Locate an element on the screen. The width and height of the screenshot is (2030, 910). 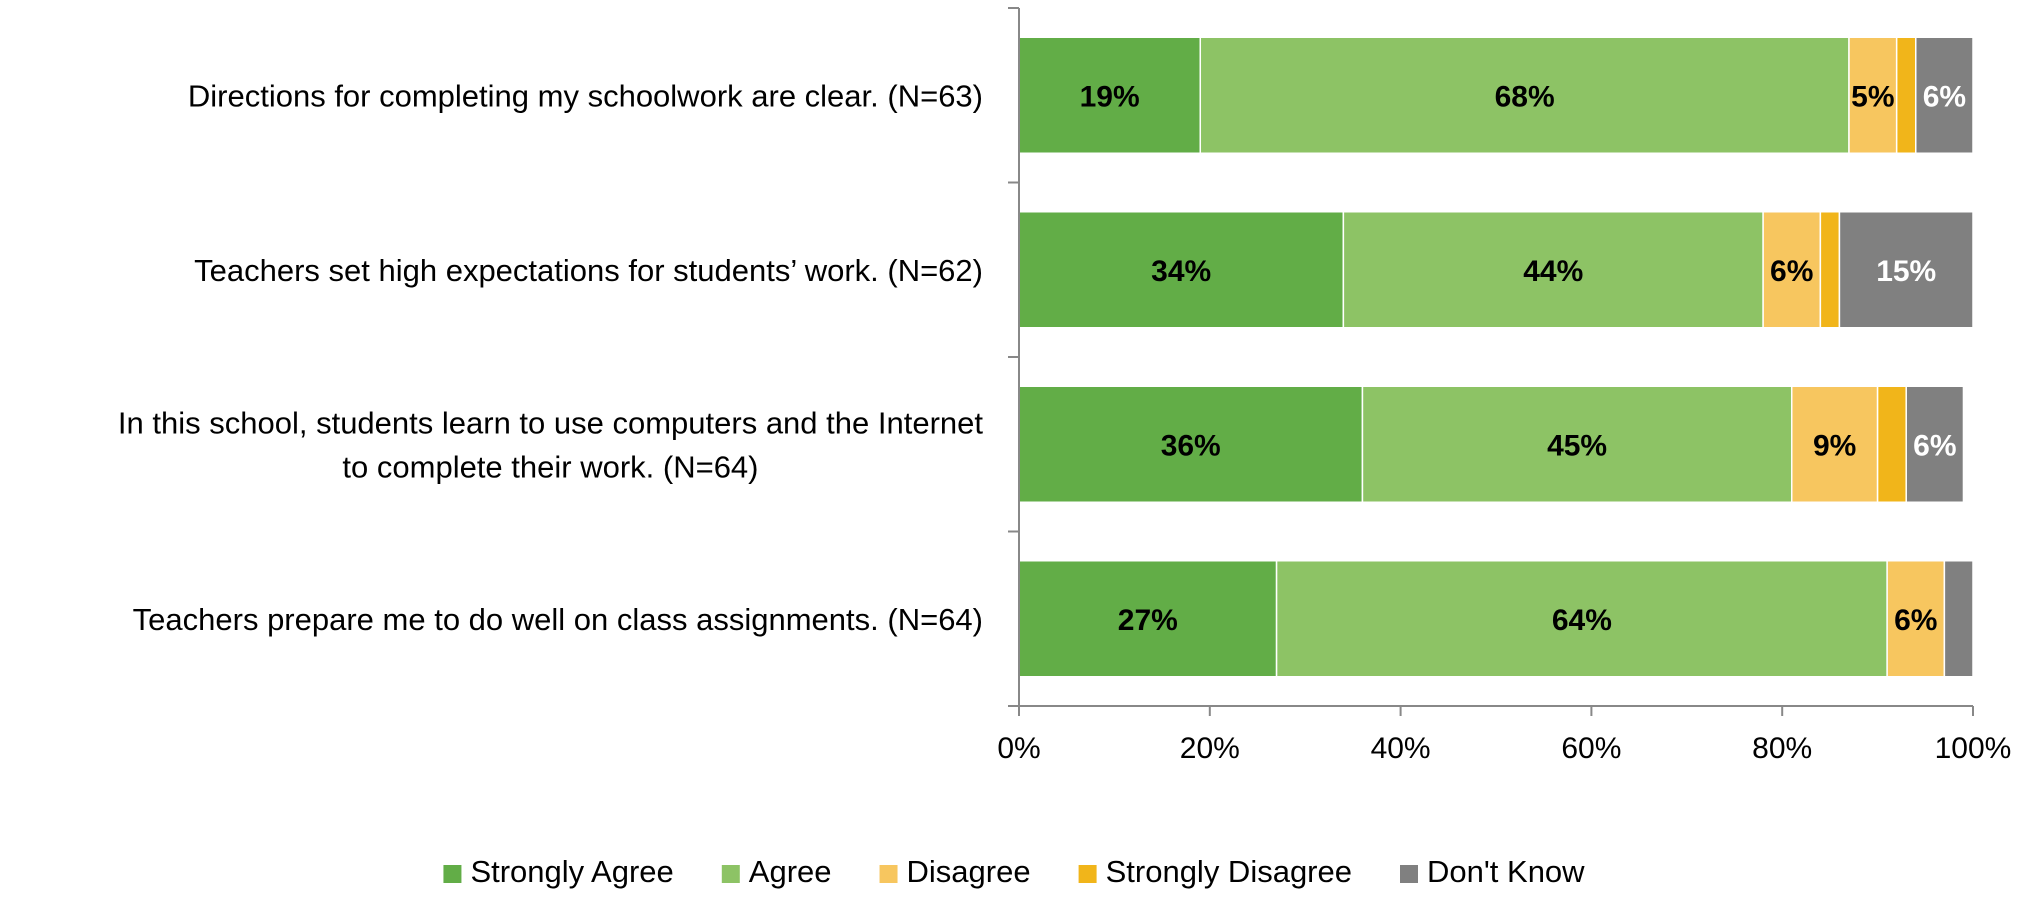
x-tick-label: 20% is located at coordinates (1210, 748).